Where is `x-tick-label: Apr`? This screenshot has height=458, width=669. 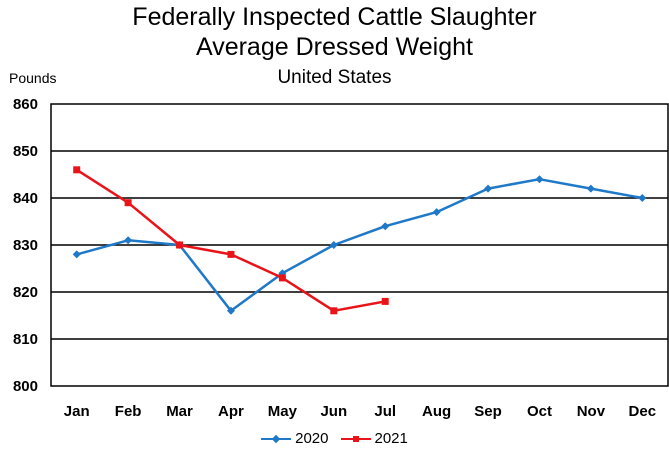
x-tick-label: Apr is located at coordinates (231, 411).